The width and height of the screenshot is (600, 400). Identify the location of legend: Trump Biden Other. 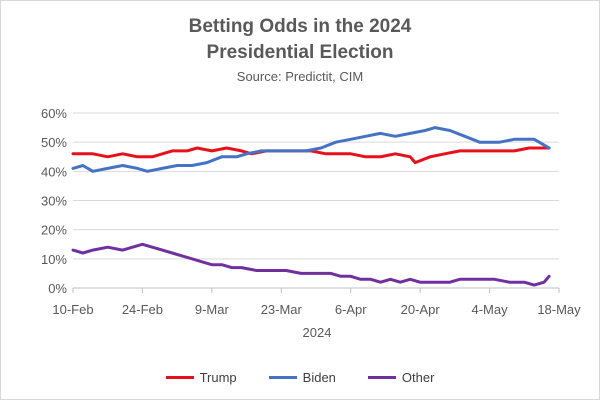
(300, 376).